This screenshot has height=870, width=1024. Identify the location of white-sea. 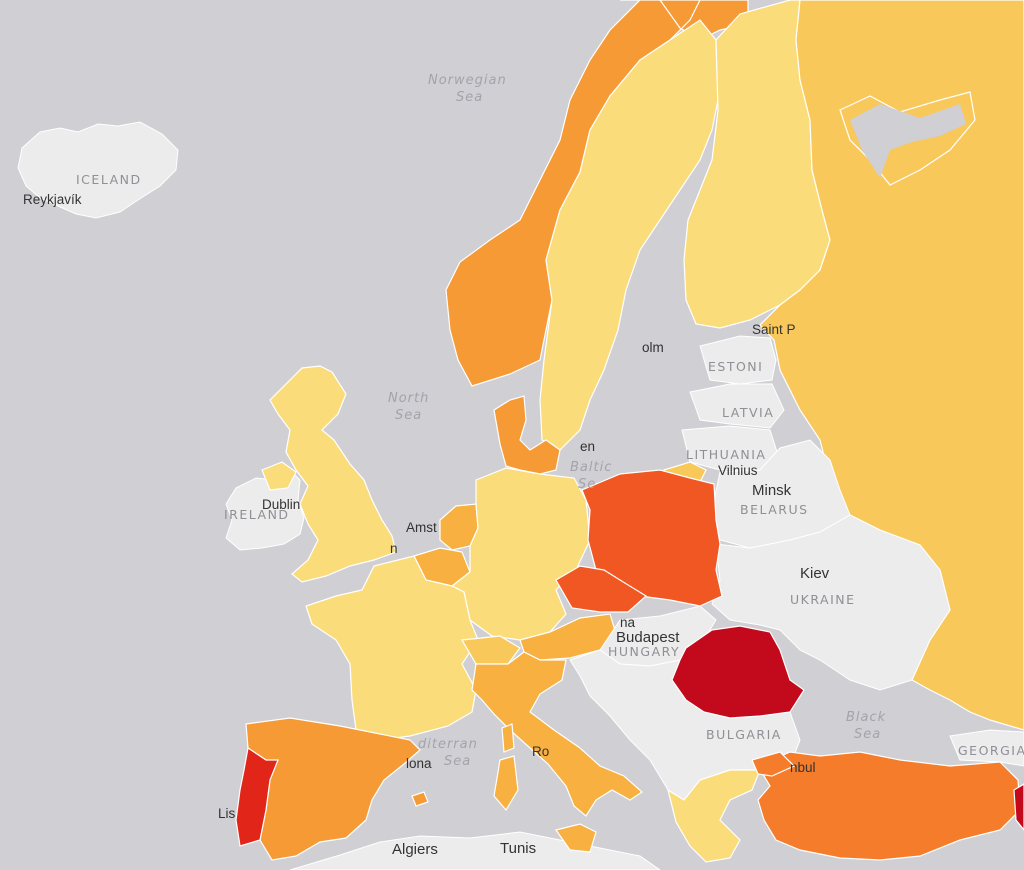
(908, 141).